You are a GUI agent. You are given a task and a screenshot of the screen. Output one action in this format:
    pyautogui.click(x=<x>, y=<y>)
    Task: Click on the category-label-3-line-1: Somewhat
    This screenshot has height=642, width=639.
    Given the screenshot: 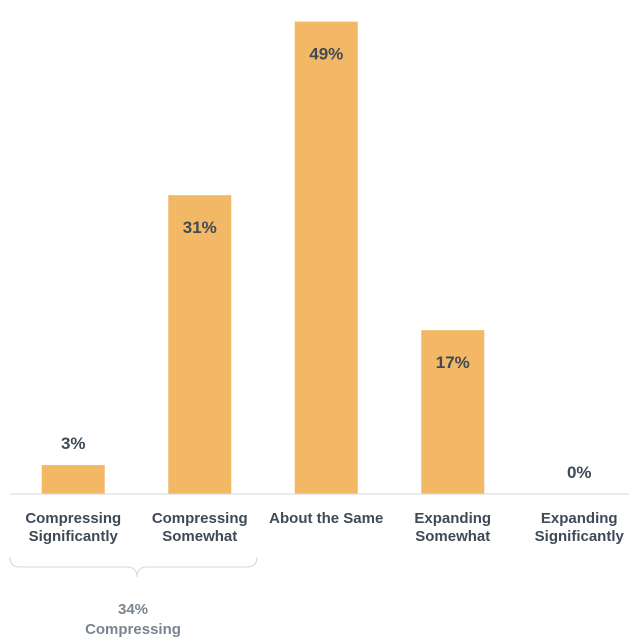 What is the action you would take?
    pyautogui.click(x=452, y=536)
    